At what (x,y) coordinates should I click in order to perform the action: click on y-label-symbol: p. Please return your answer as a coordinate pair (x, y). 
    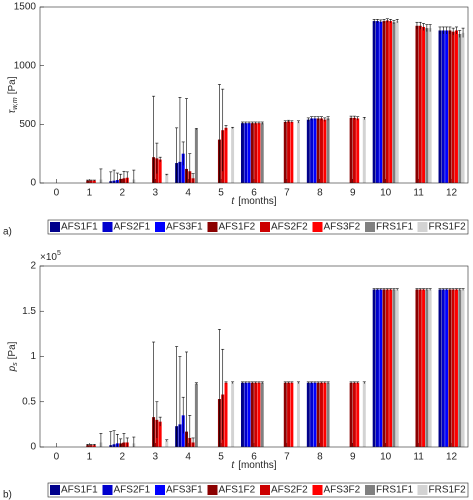
    Looking at the image, I should click on (12, 368).